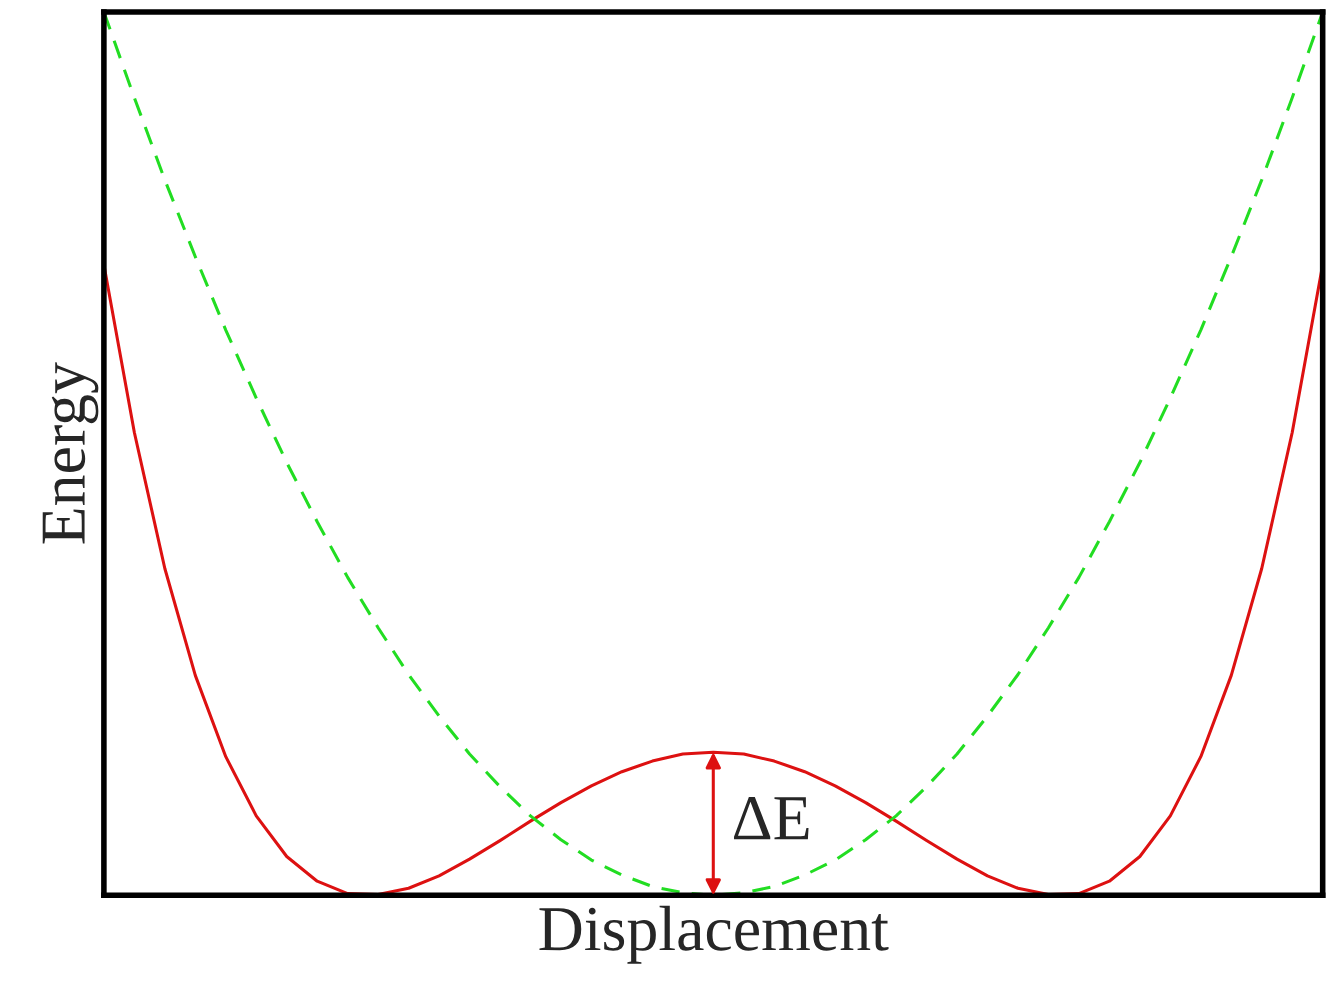 Image resolution: width=1332 pixels, height=1006 pixels. Describe the element at coordinates (714, 934) in the screenshot. I see `x-axis-title: Displacement` at that location.